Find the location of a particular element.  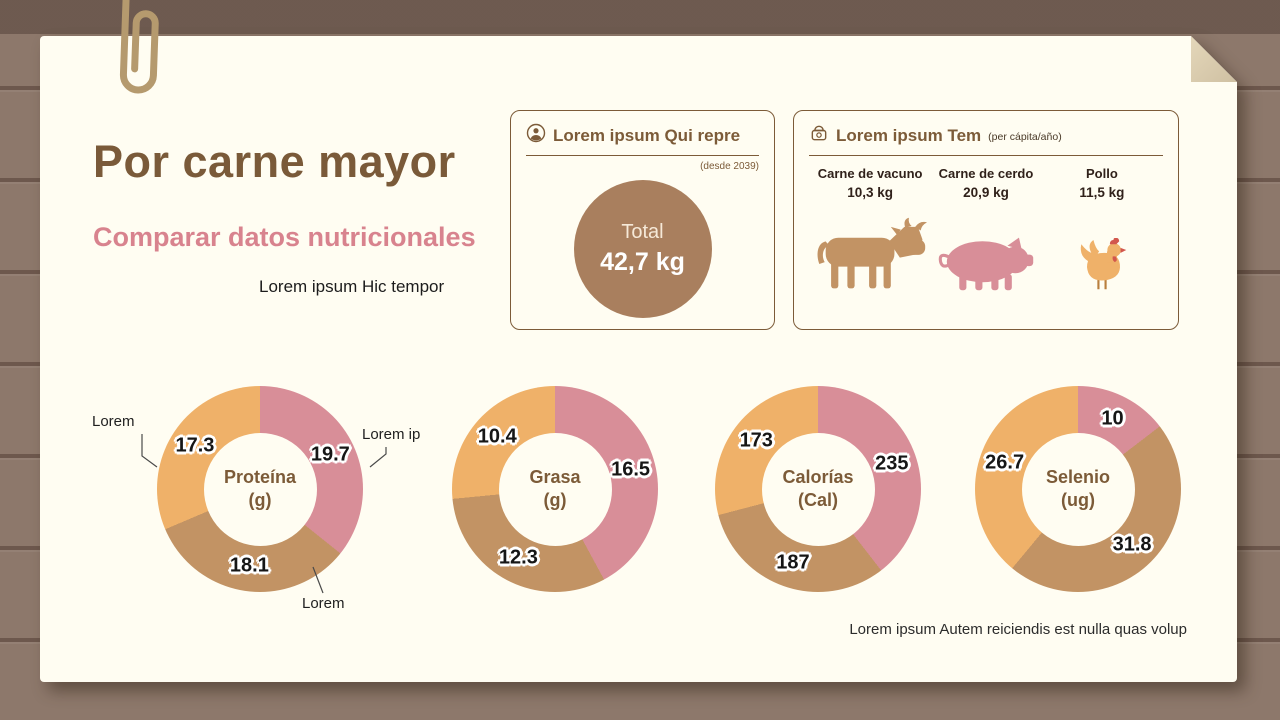

callout-label-pink: Lorem ip is located at coordinates (391, 434).